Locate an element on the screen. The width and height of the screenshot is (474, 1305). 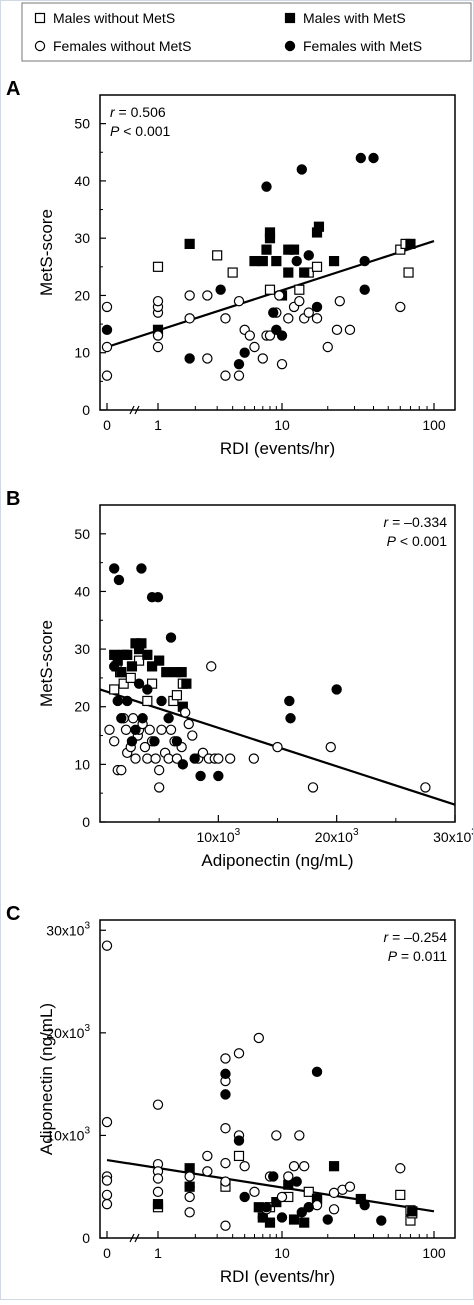
y-tick-label: 0 is located at coordinates (86, 822).